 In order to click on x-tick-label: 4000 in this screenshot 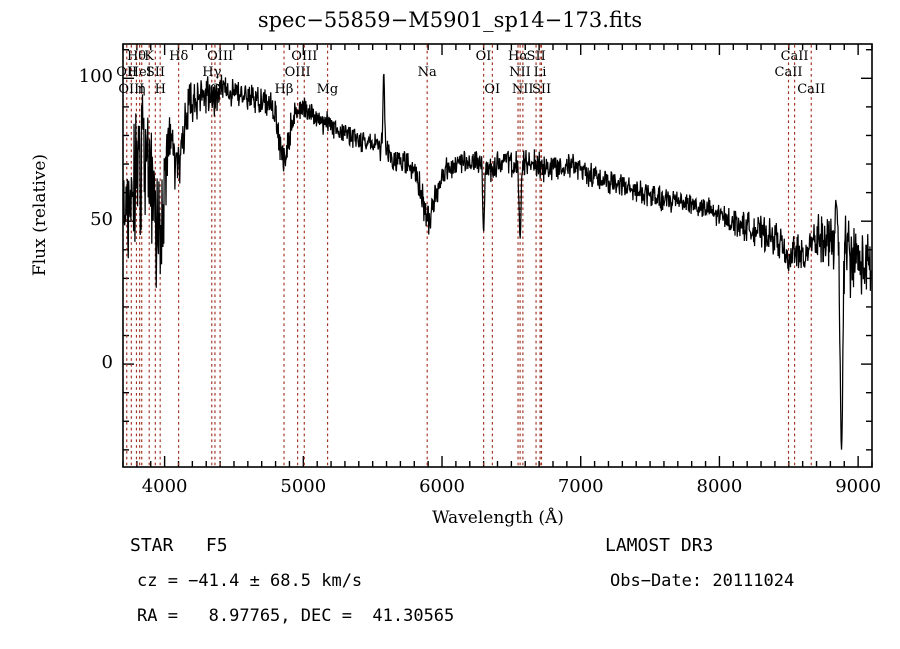, I will do `click(164, 486)`.